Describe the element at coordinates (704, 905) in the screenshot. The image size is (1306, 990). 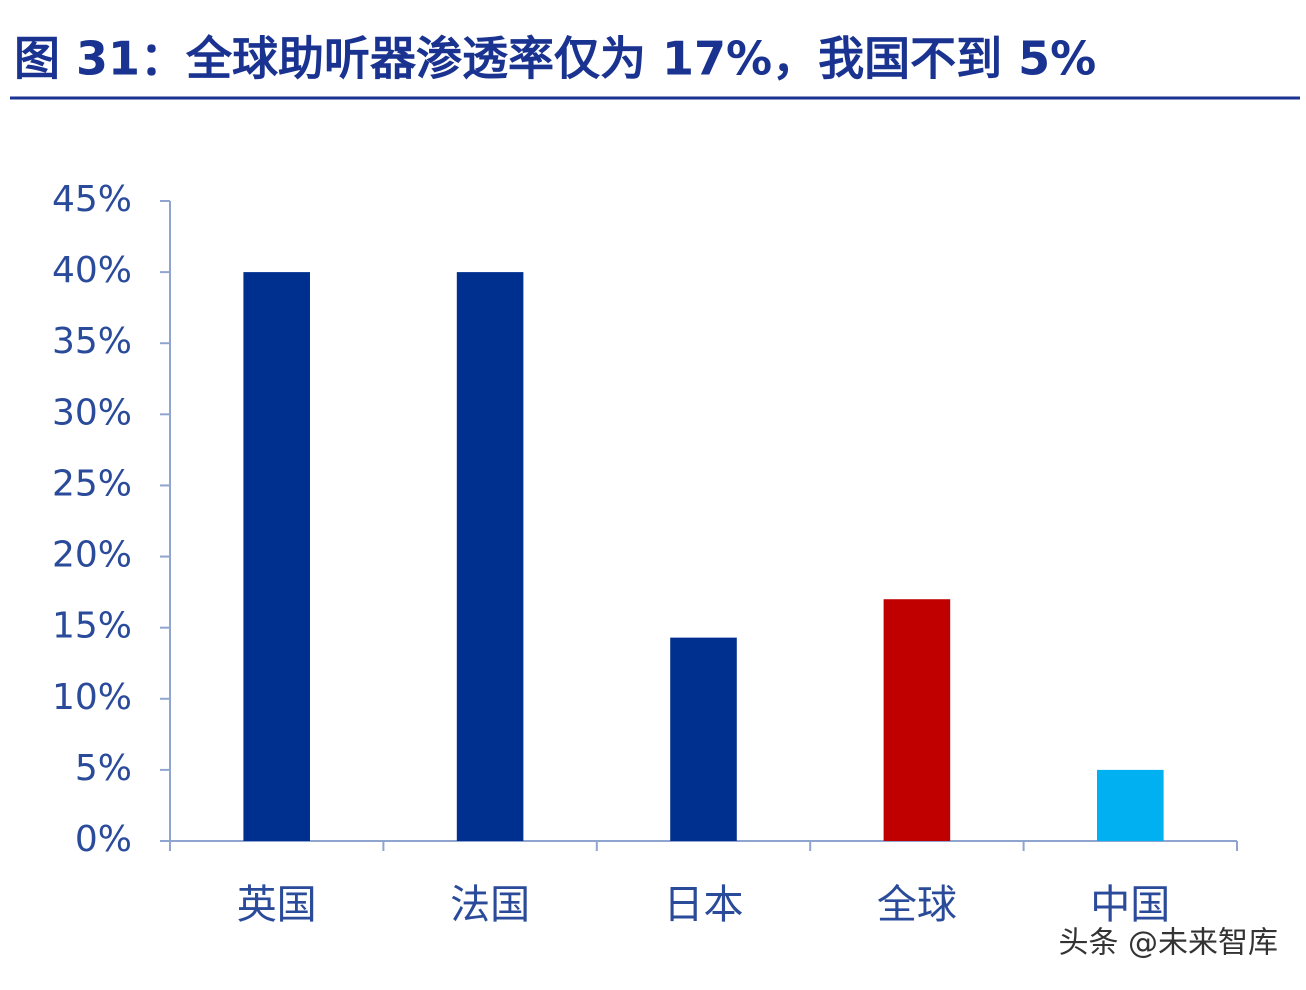
I see `x-tick-label: 日本` at that location.